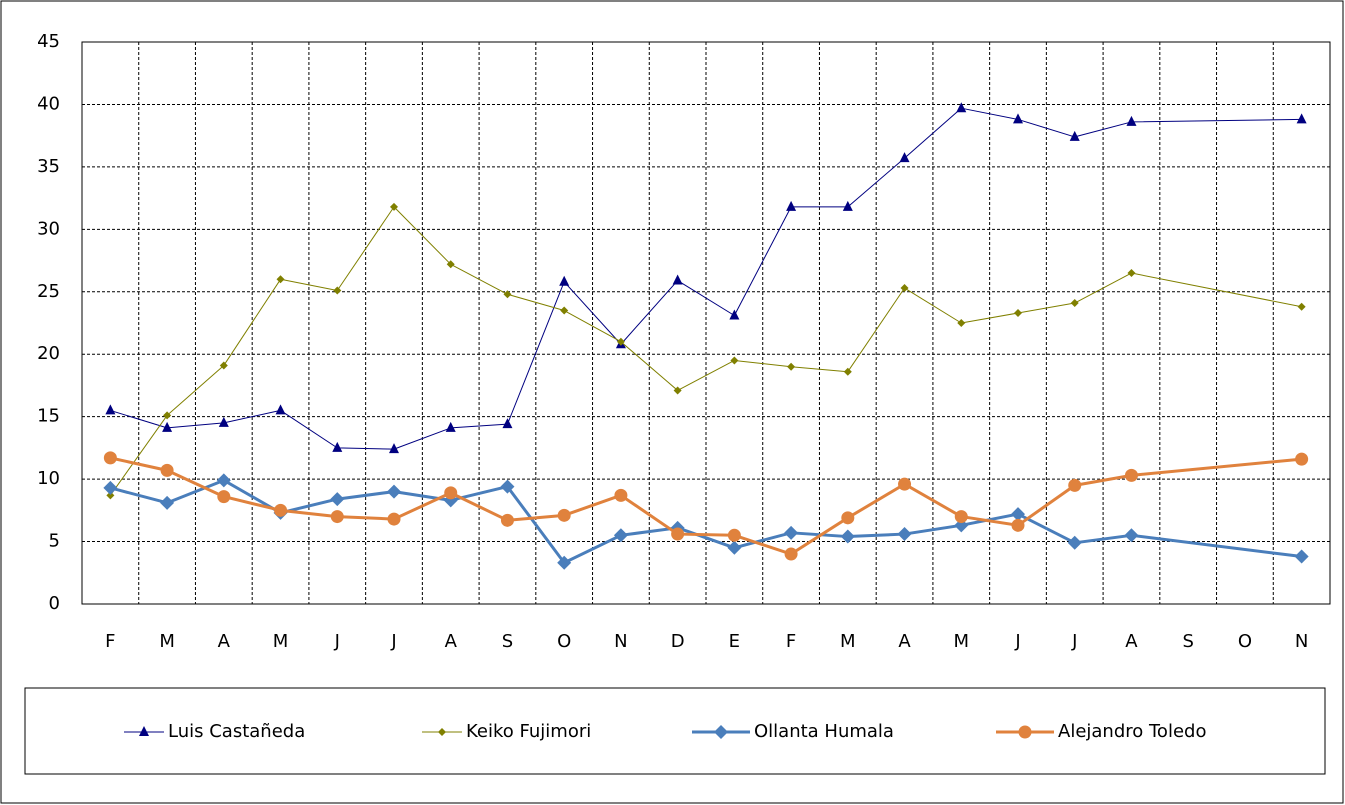  I want to click on y-tick-label: 40, so click(48, 103).